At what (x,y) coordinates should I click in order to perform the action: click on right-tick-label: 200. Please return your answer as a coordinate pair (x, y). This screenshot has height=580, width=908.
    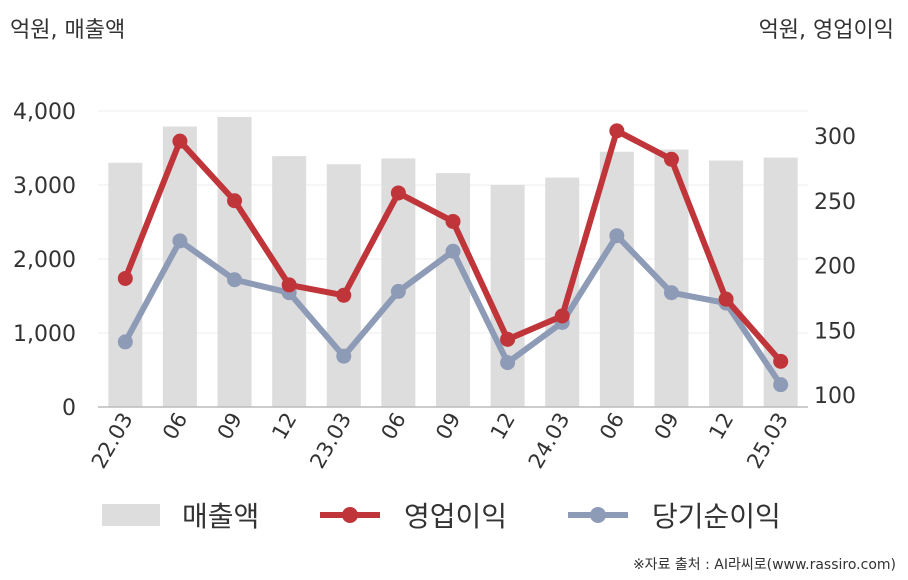
    Looking at the image, I should click on (835, 267).